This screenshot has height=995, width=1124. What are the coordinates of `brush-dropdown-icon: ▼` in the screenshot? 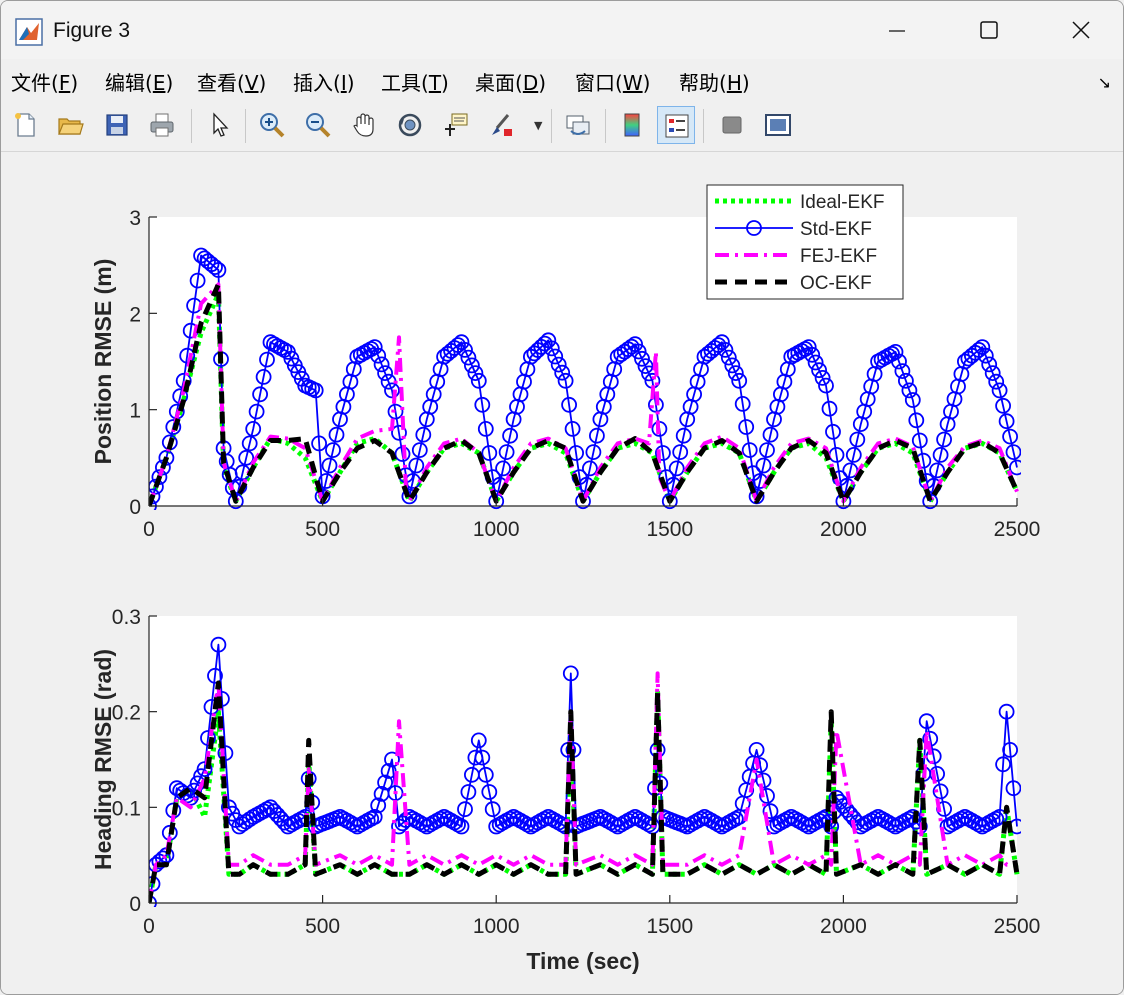 It's located at (538, 125).